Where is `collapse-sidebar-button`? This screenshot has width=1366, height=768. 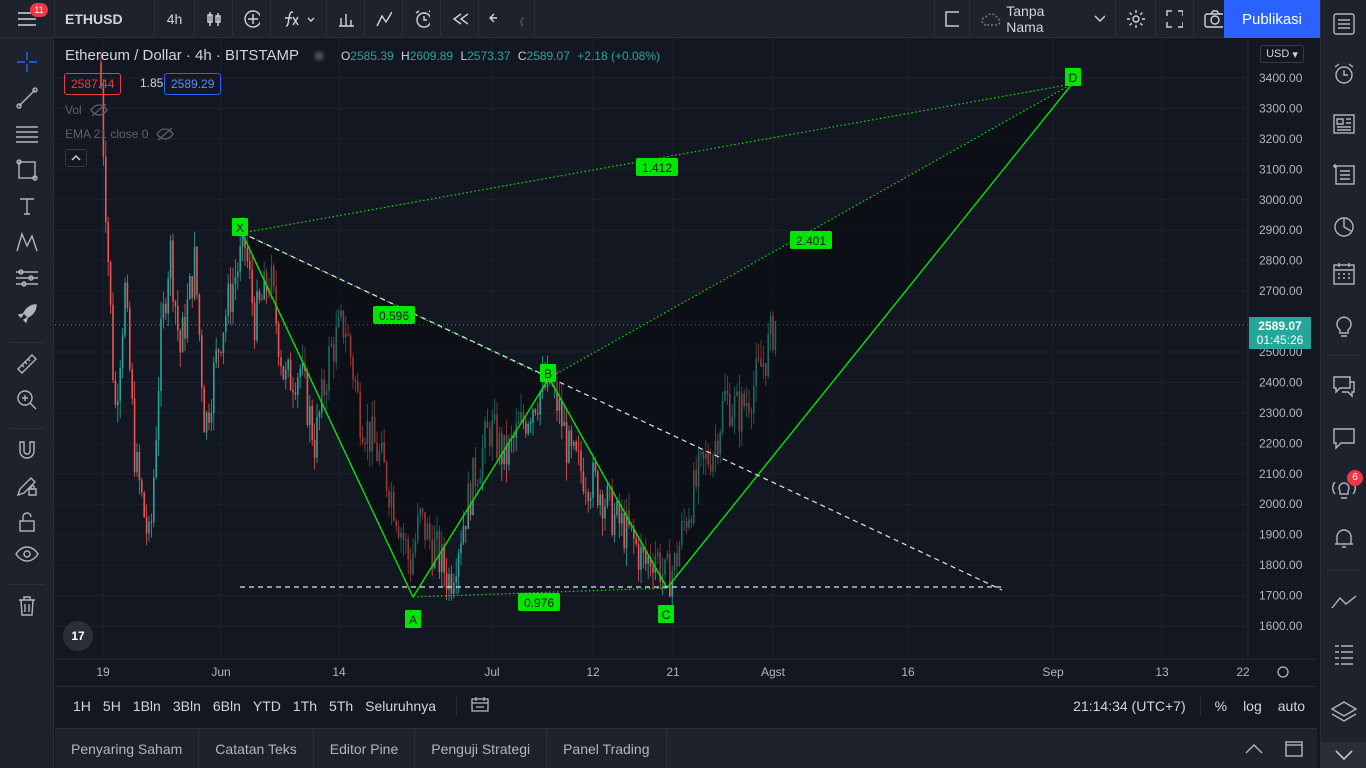 collapse-sidebar-button is located at coordinates (1343, 755).